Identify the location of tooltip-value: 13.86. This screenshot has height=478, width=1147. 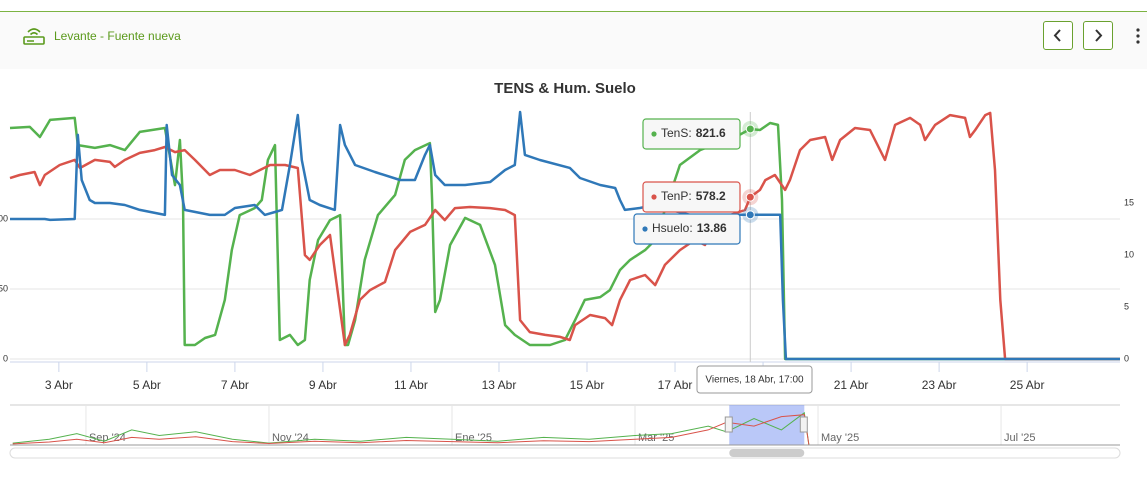
(712, 228).